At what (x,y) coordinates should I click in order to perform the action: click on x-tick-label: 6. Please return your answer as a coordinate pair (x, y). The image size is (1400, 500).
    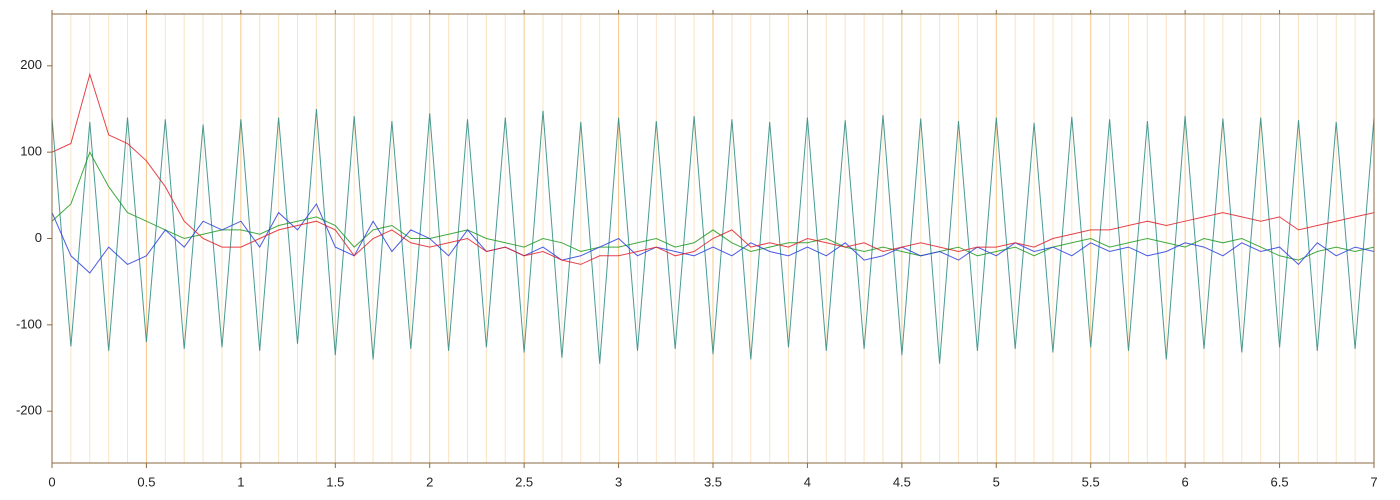
    Looking at the image, I should click on (1185, 481).